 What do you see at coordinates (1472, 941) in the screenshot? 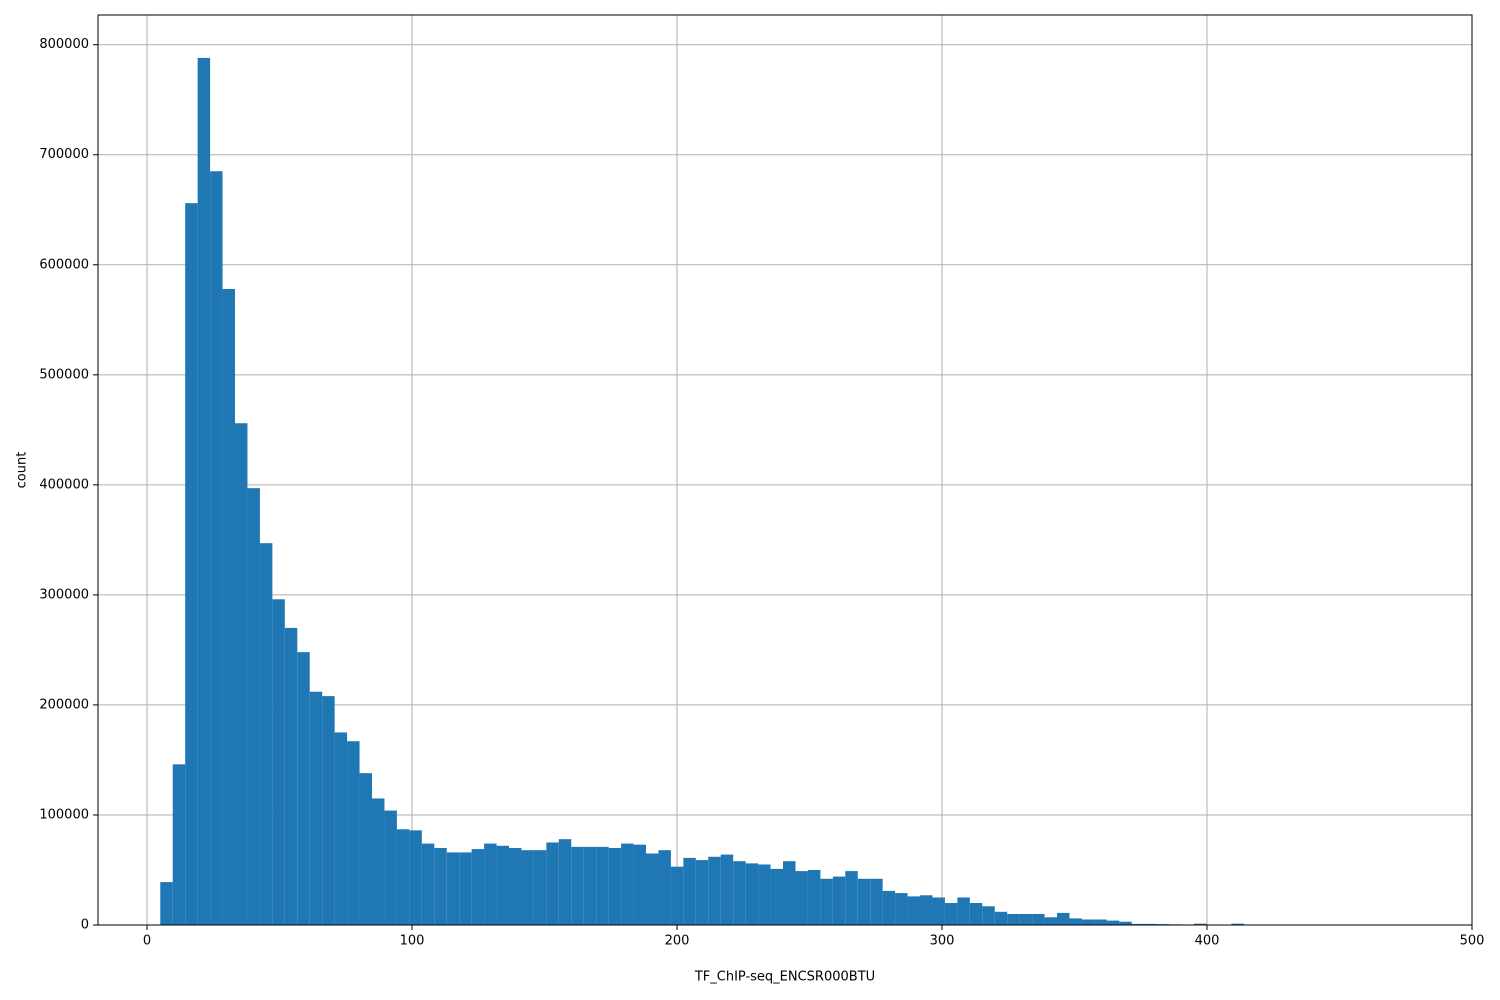
I see `x-tick-label: 500` at bounding box center [1472, 941].